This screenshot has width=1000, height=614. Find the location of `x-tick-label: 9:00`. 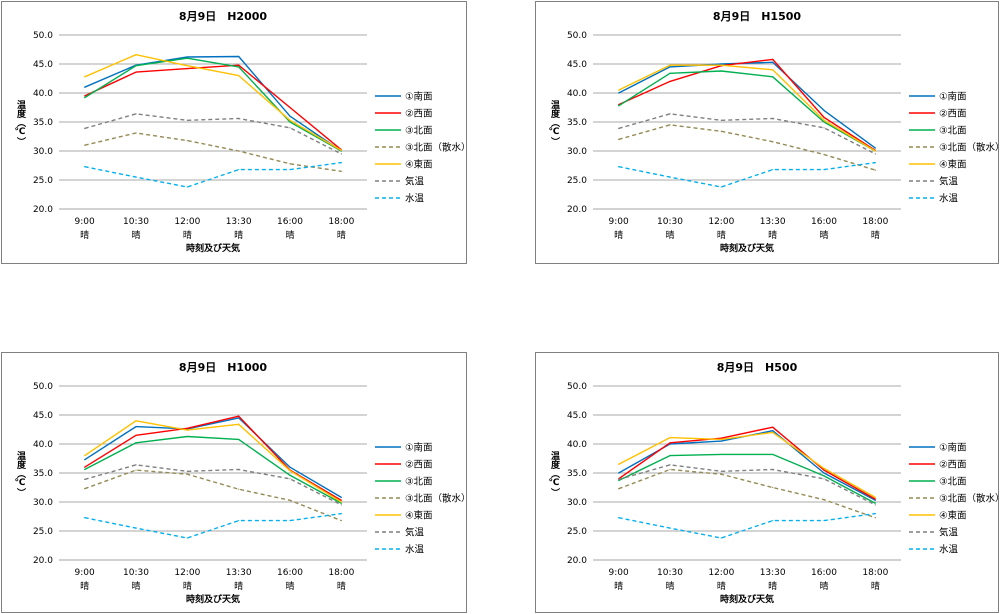

x-tick-label: 9:00 is located at coordinates (619, 222).